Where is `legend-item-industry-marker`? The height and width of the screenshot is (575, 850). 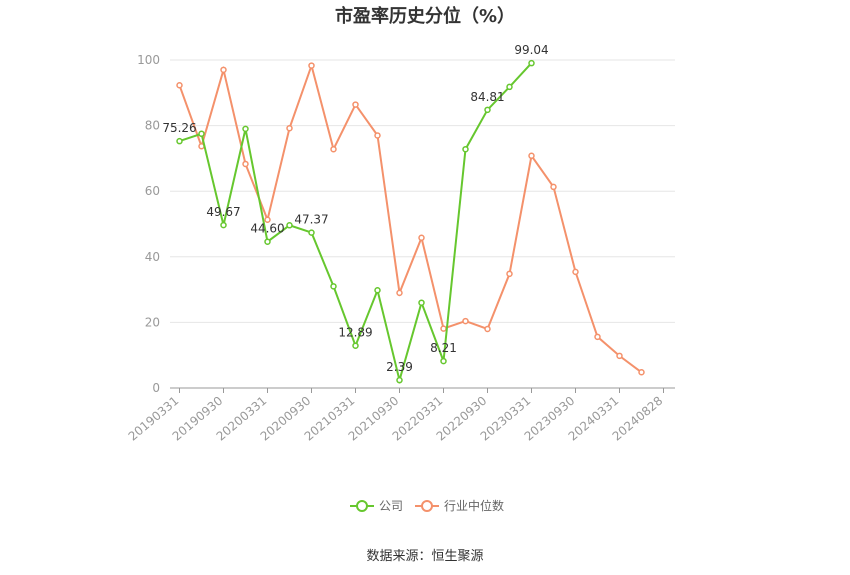
legend-item-industry-marker is located at coordinates (427, 506).